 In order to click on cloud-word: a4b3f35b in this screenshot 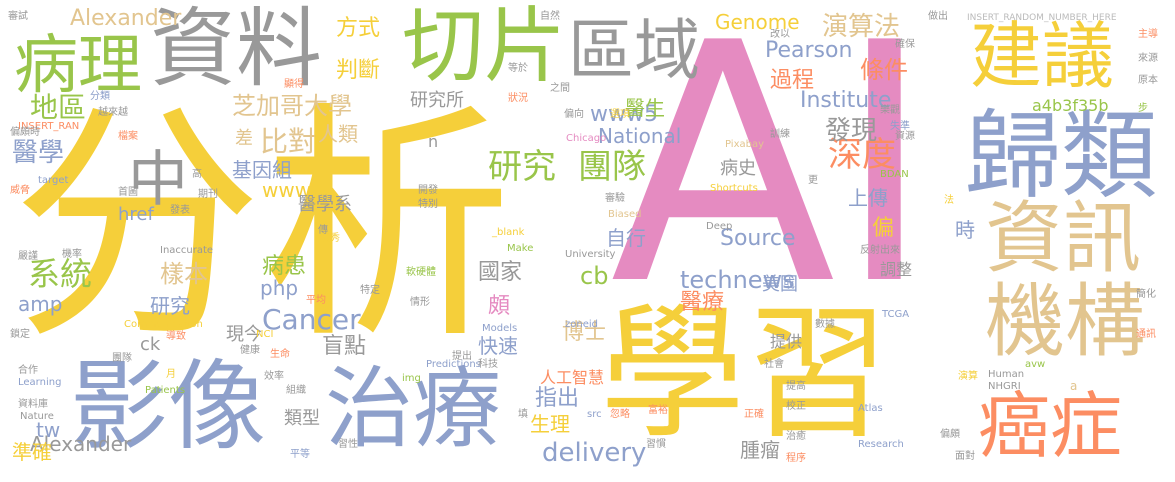, I will do `click(1070, 105)`.